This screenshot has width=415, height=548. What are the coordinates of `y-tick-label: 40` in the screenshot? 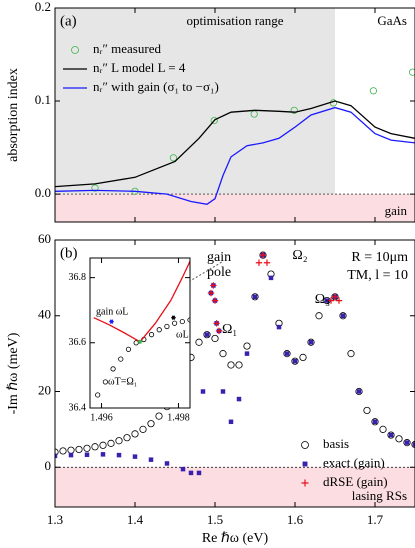 It's located at (44, 314).